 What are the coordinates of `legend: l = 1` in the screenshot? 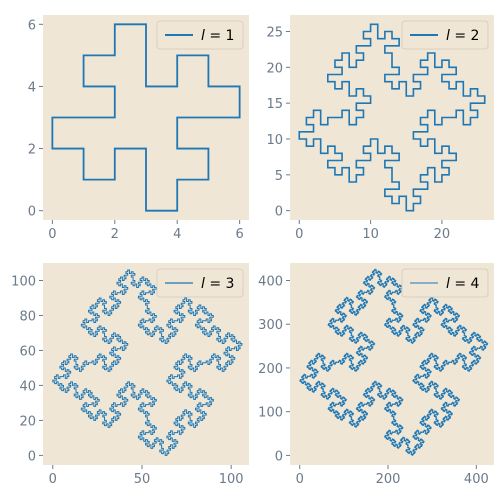 It's located at (200, 35).